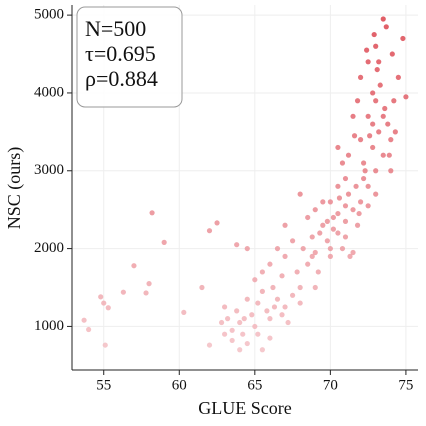 This screenshot has width=426, height=426. What do you see at coordinates (49, 248) in the screenshot?
I see `y-tick-label: 2000` at bounding box center [49, 248].